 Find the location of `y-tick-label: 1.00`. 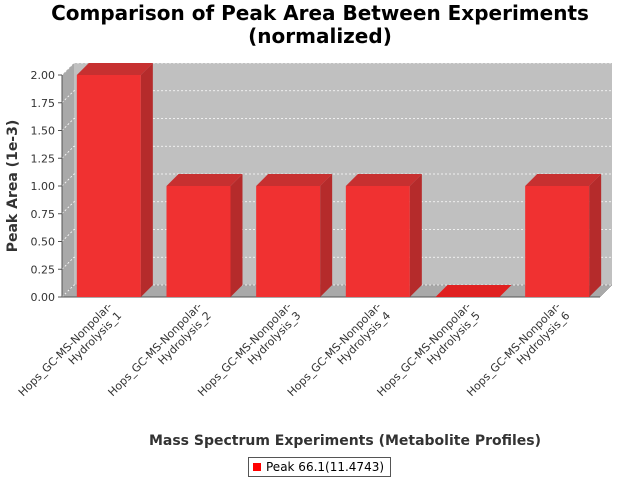

y-tick-label: 1.00 is located at coordinates (43, 186).